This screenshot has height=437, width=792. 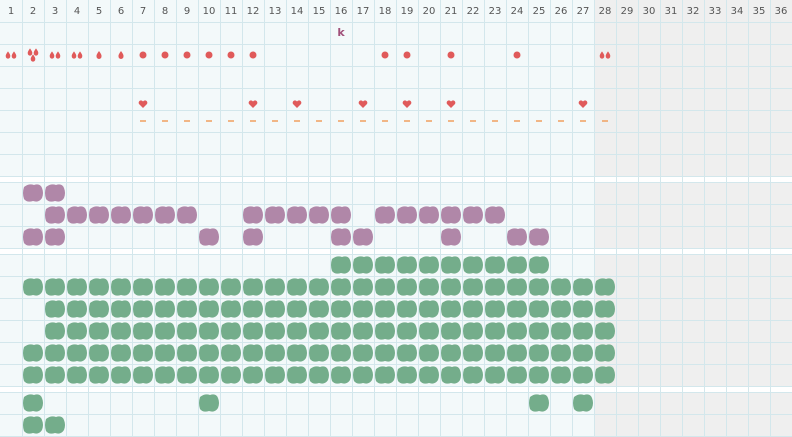 I want to click on day-label: 6, so click(x=121, y=11).